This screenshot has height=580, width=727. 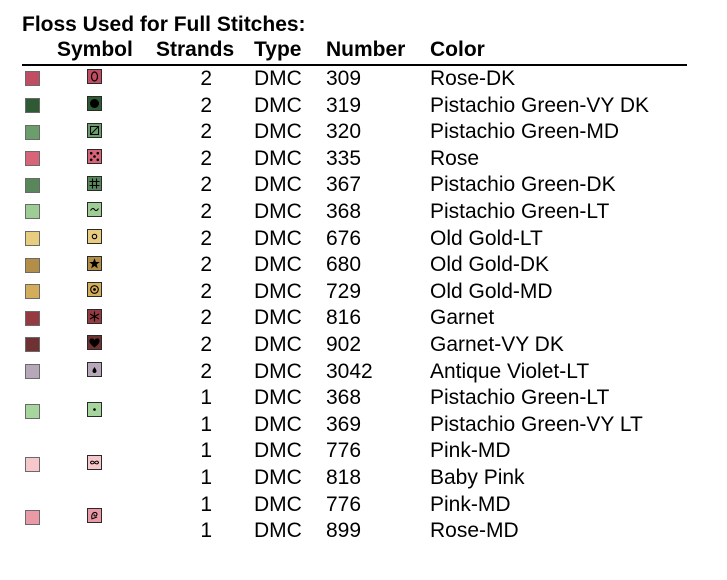 I want to click on asterisk-icon, so click(x=94, y=316).